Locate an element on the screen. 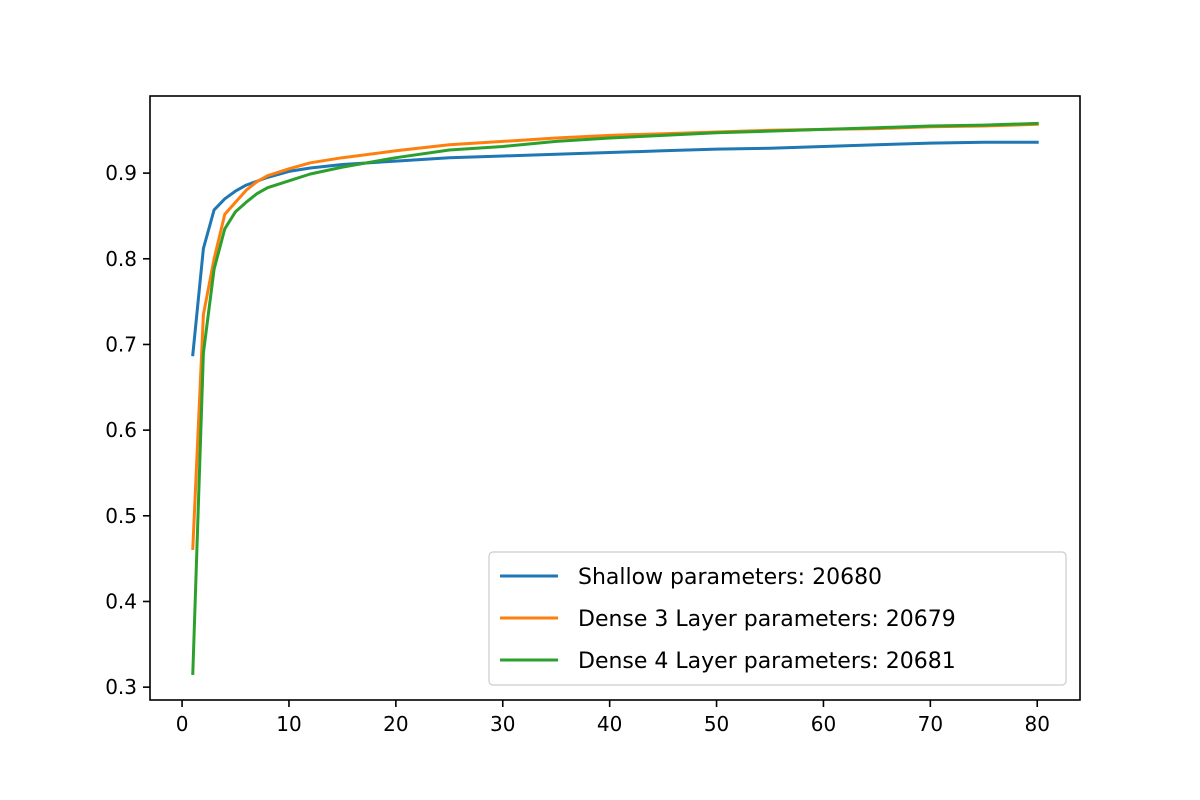 This screenshot has width=1200, height=800. x-tick-label: 40 is located at coordinates (609, 724).